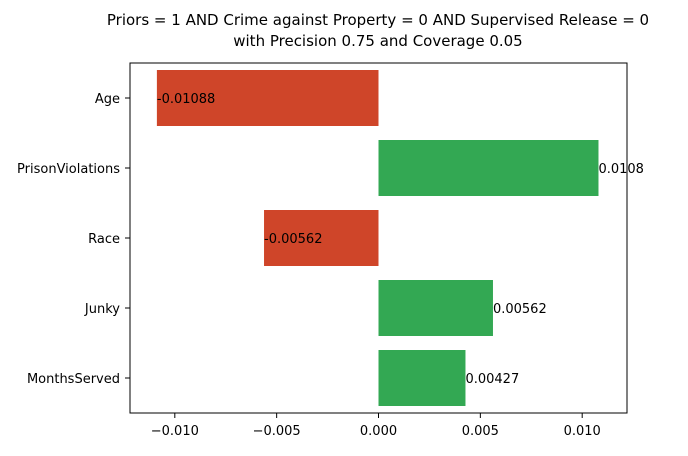  What do you see at coordinates (378, 431) in the screenshot?
I see `x-tick-label: 0.000` at bounding box center [378, 431].